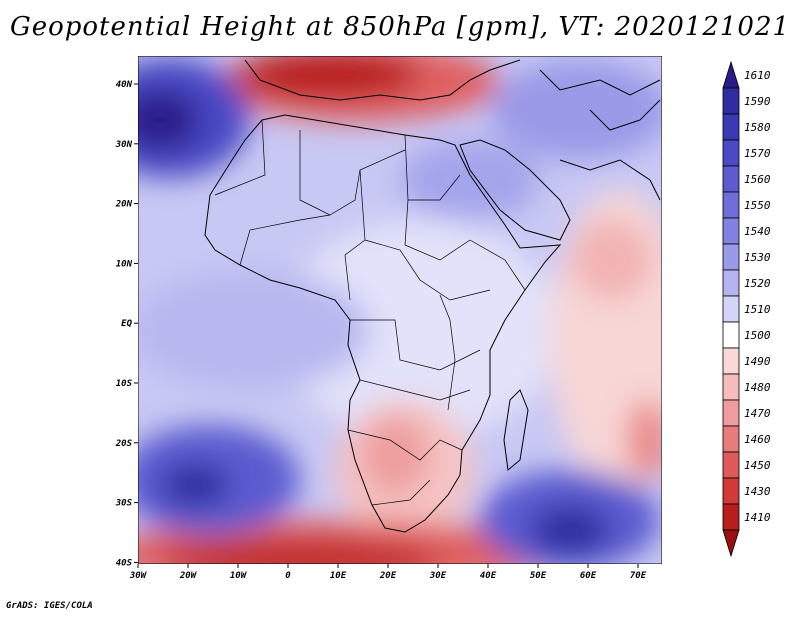 The width and height of the screenshot is (800, 618). What do you see at coordinates (124, 205) in the screenshot?
I see `lat-tick-label: 20N` at bounding box center [124, 205].